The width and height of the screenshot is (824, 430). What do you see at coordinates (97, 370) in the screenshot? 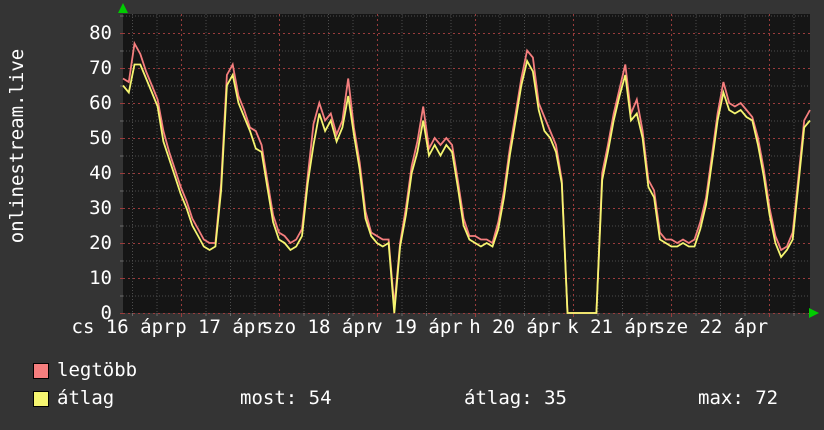
I see `legtobb-label: legtöbb` at bounding box center [97, 370].